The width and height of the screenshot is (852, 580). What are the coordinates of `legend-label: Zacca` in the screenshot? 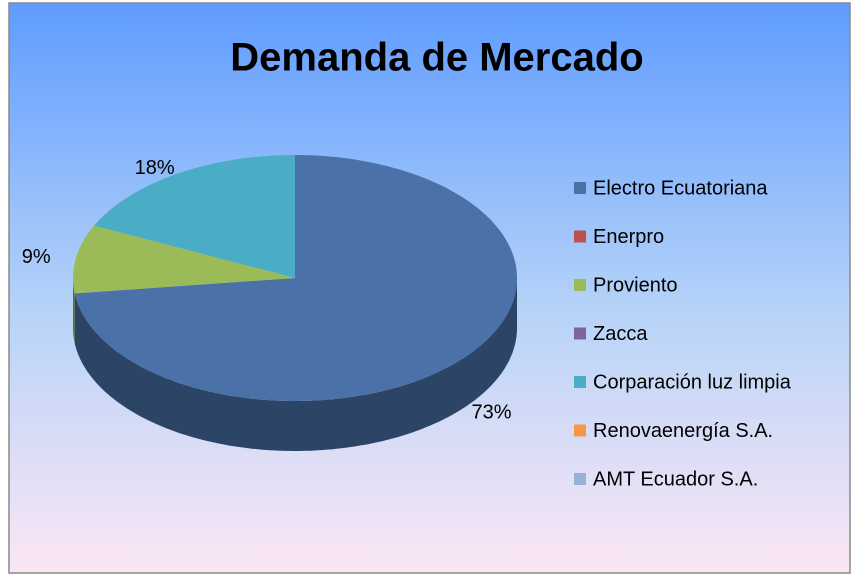 It's located at (620, 334).